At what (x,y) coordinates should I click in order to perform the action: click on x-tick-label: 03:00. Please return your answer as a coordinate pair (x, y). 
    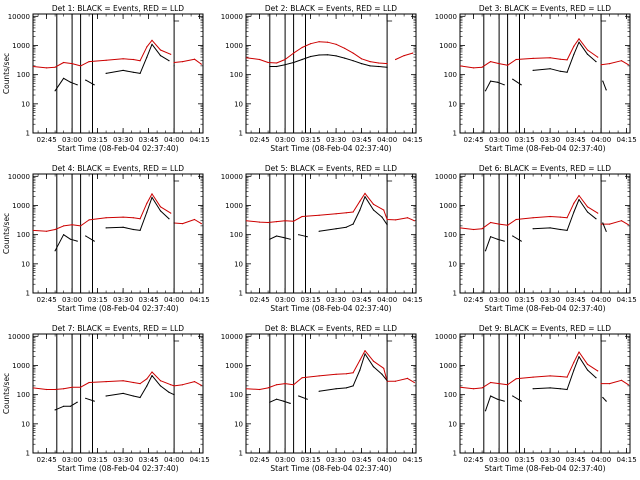
    Looking at the image, I should click on (72, 140).